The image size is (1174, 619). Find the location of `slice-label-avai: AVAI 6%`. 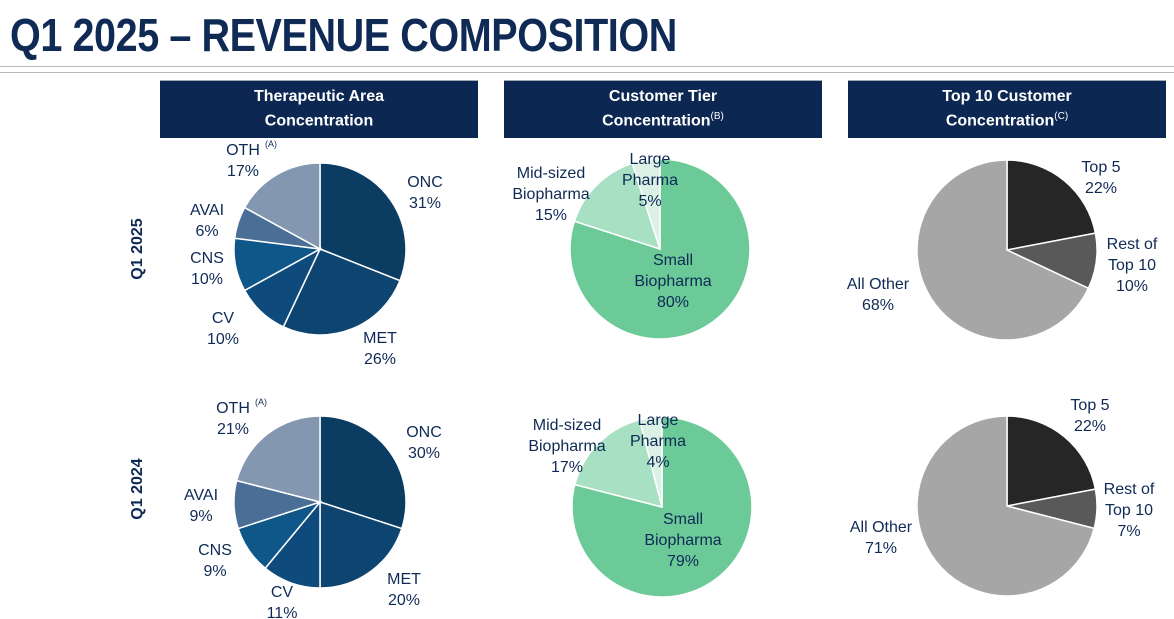

slice-label-avai: AVAI 6% is located at coordinates (207, 221).